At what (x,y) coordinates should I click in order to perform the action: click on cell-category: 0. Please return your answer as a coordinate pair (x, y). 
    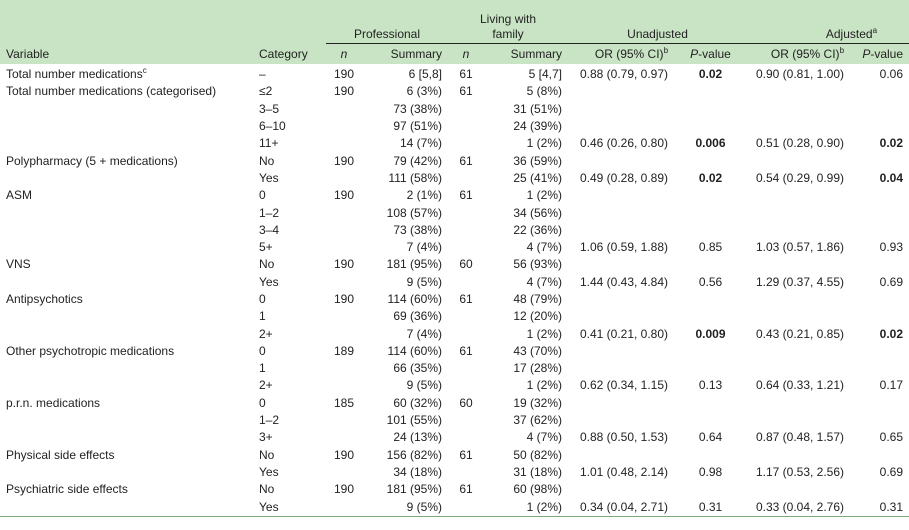
    Looking at the image, I should click on (262, 299).